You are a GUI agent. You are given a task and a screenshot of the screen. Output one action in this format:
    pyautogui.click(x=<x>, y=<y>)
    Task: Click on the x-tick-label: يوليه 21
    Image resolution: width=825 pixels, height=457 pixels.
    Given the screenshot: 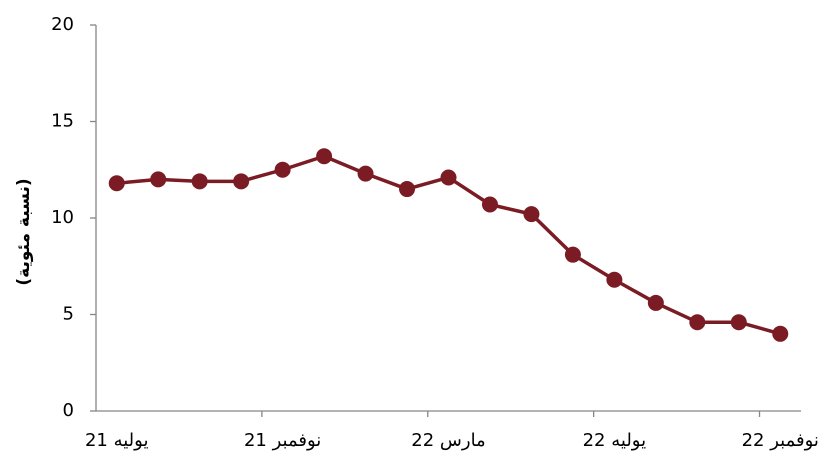 What is the action you would take?
    pyautogui.click(x=117, y=440)
    